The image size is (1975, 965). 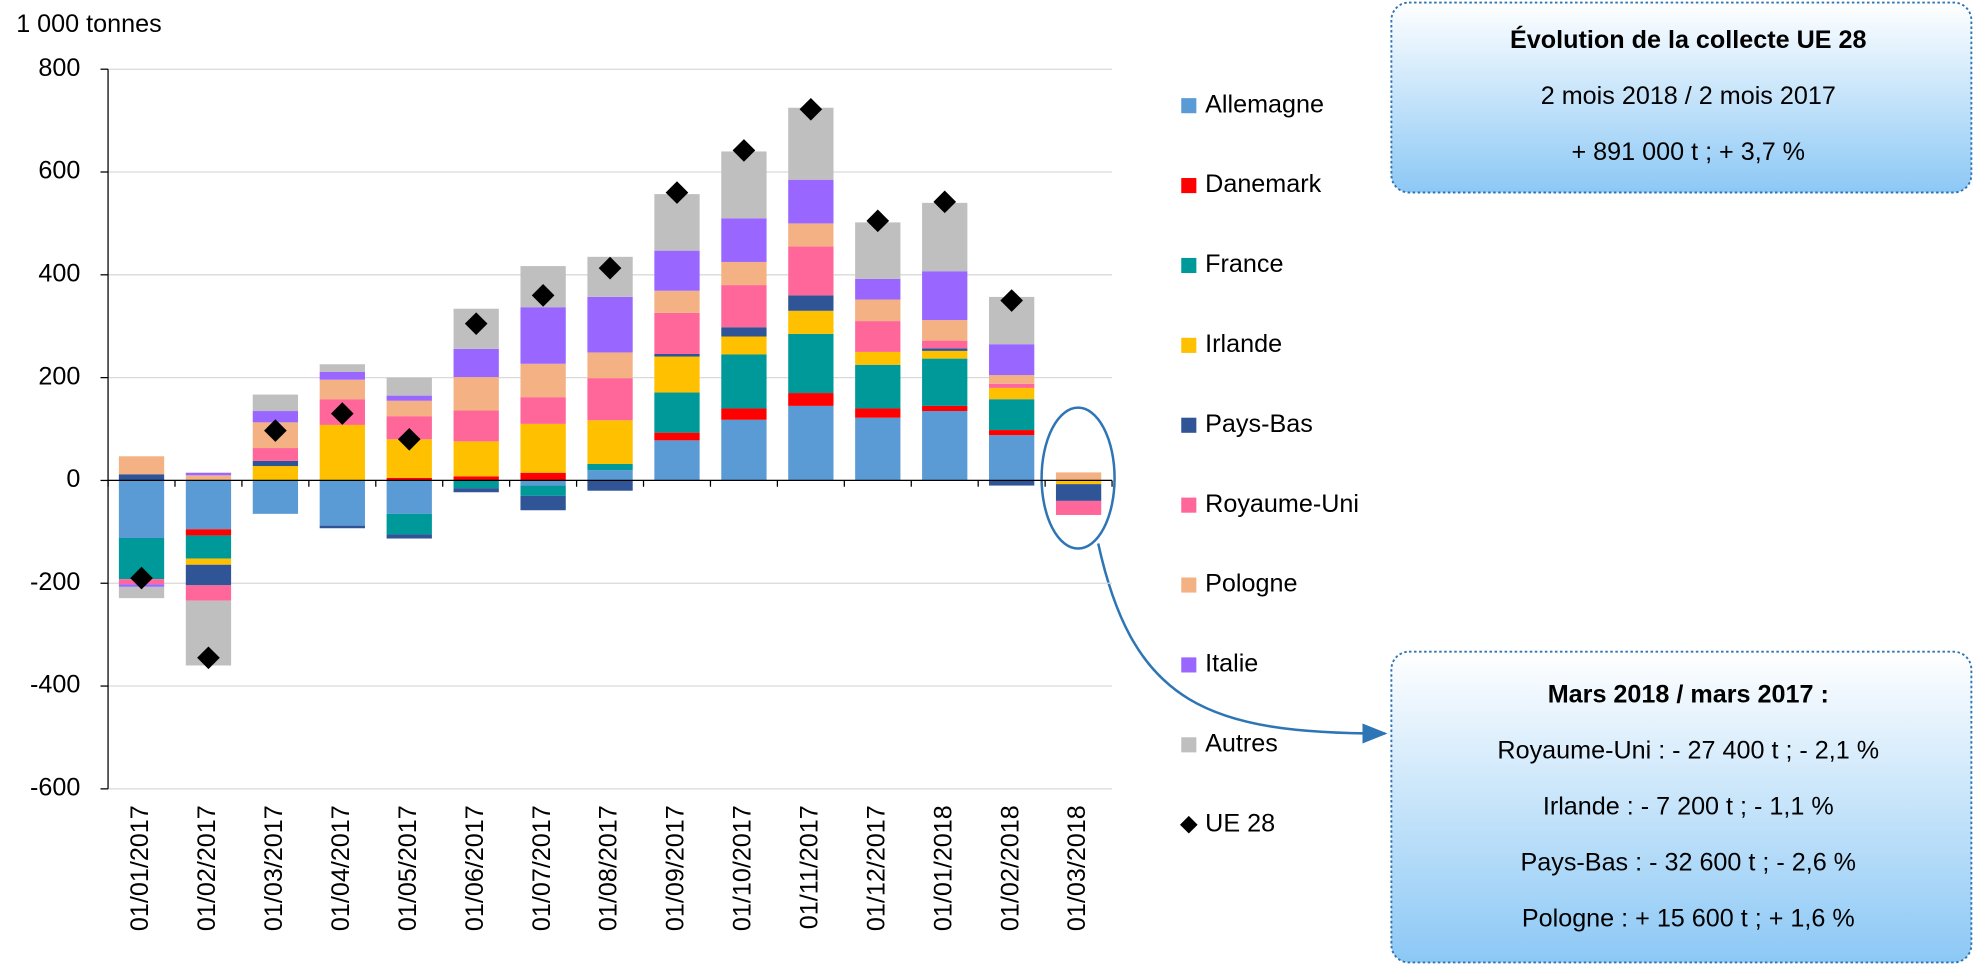 I want to click on annotation-line: Pays-Bas : - 32 600 t ; - 2,6 %, so click(x=1688, y=862).